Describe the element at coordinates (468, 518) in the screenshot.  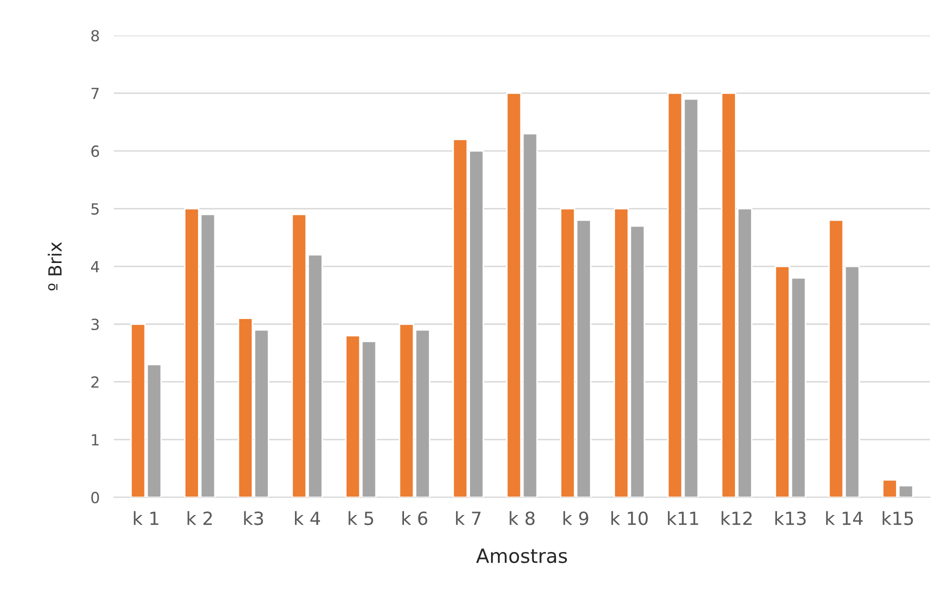
I see `x-tick-label: k 7` at that location.